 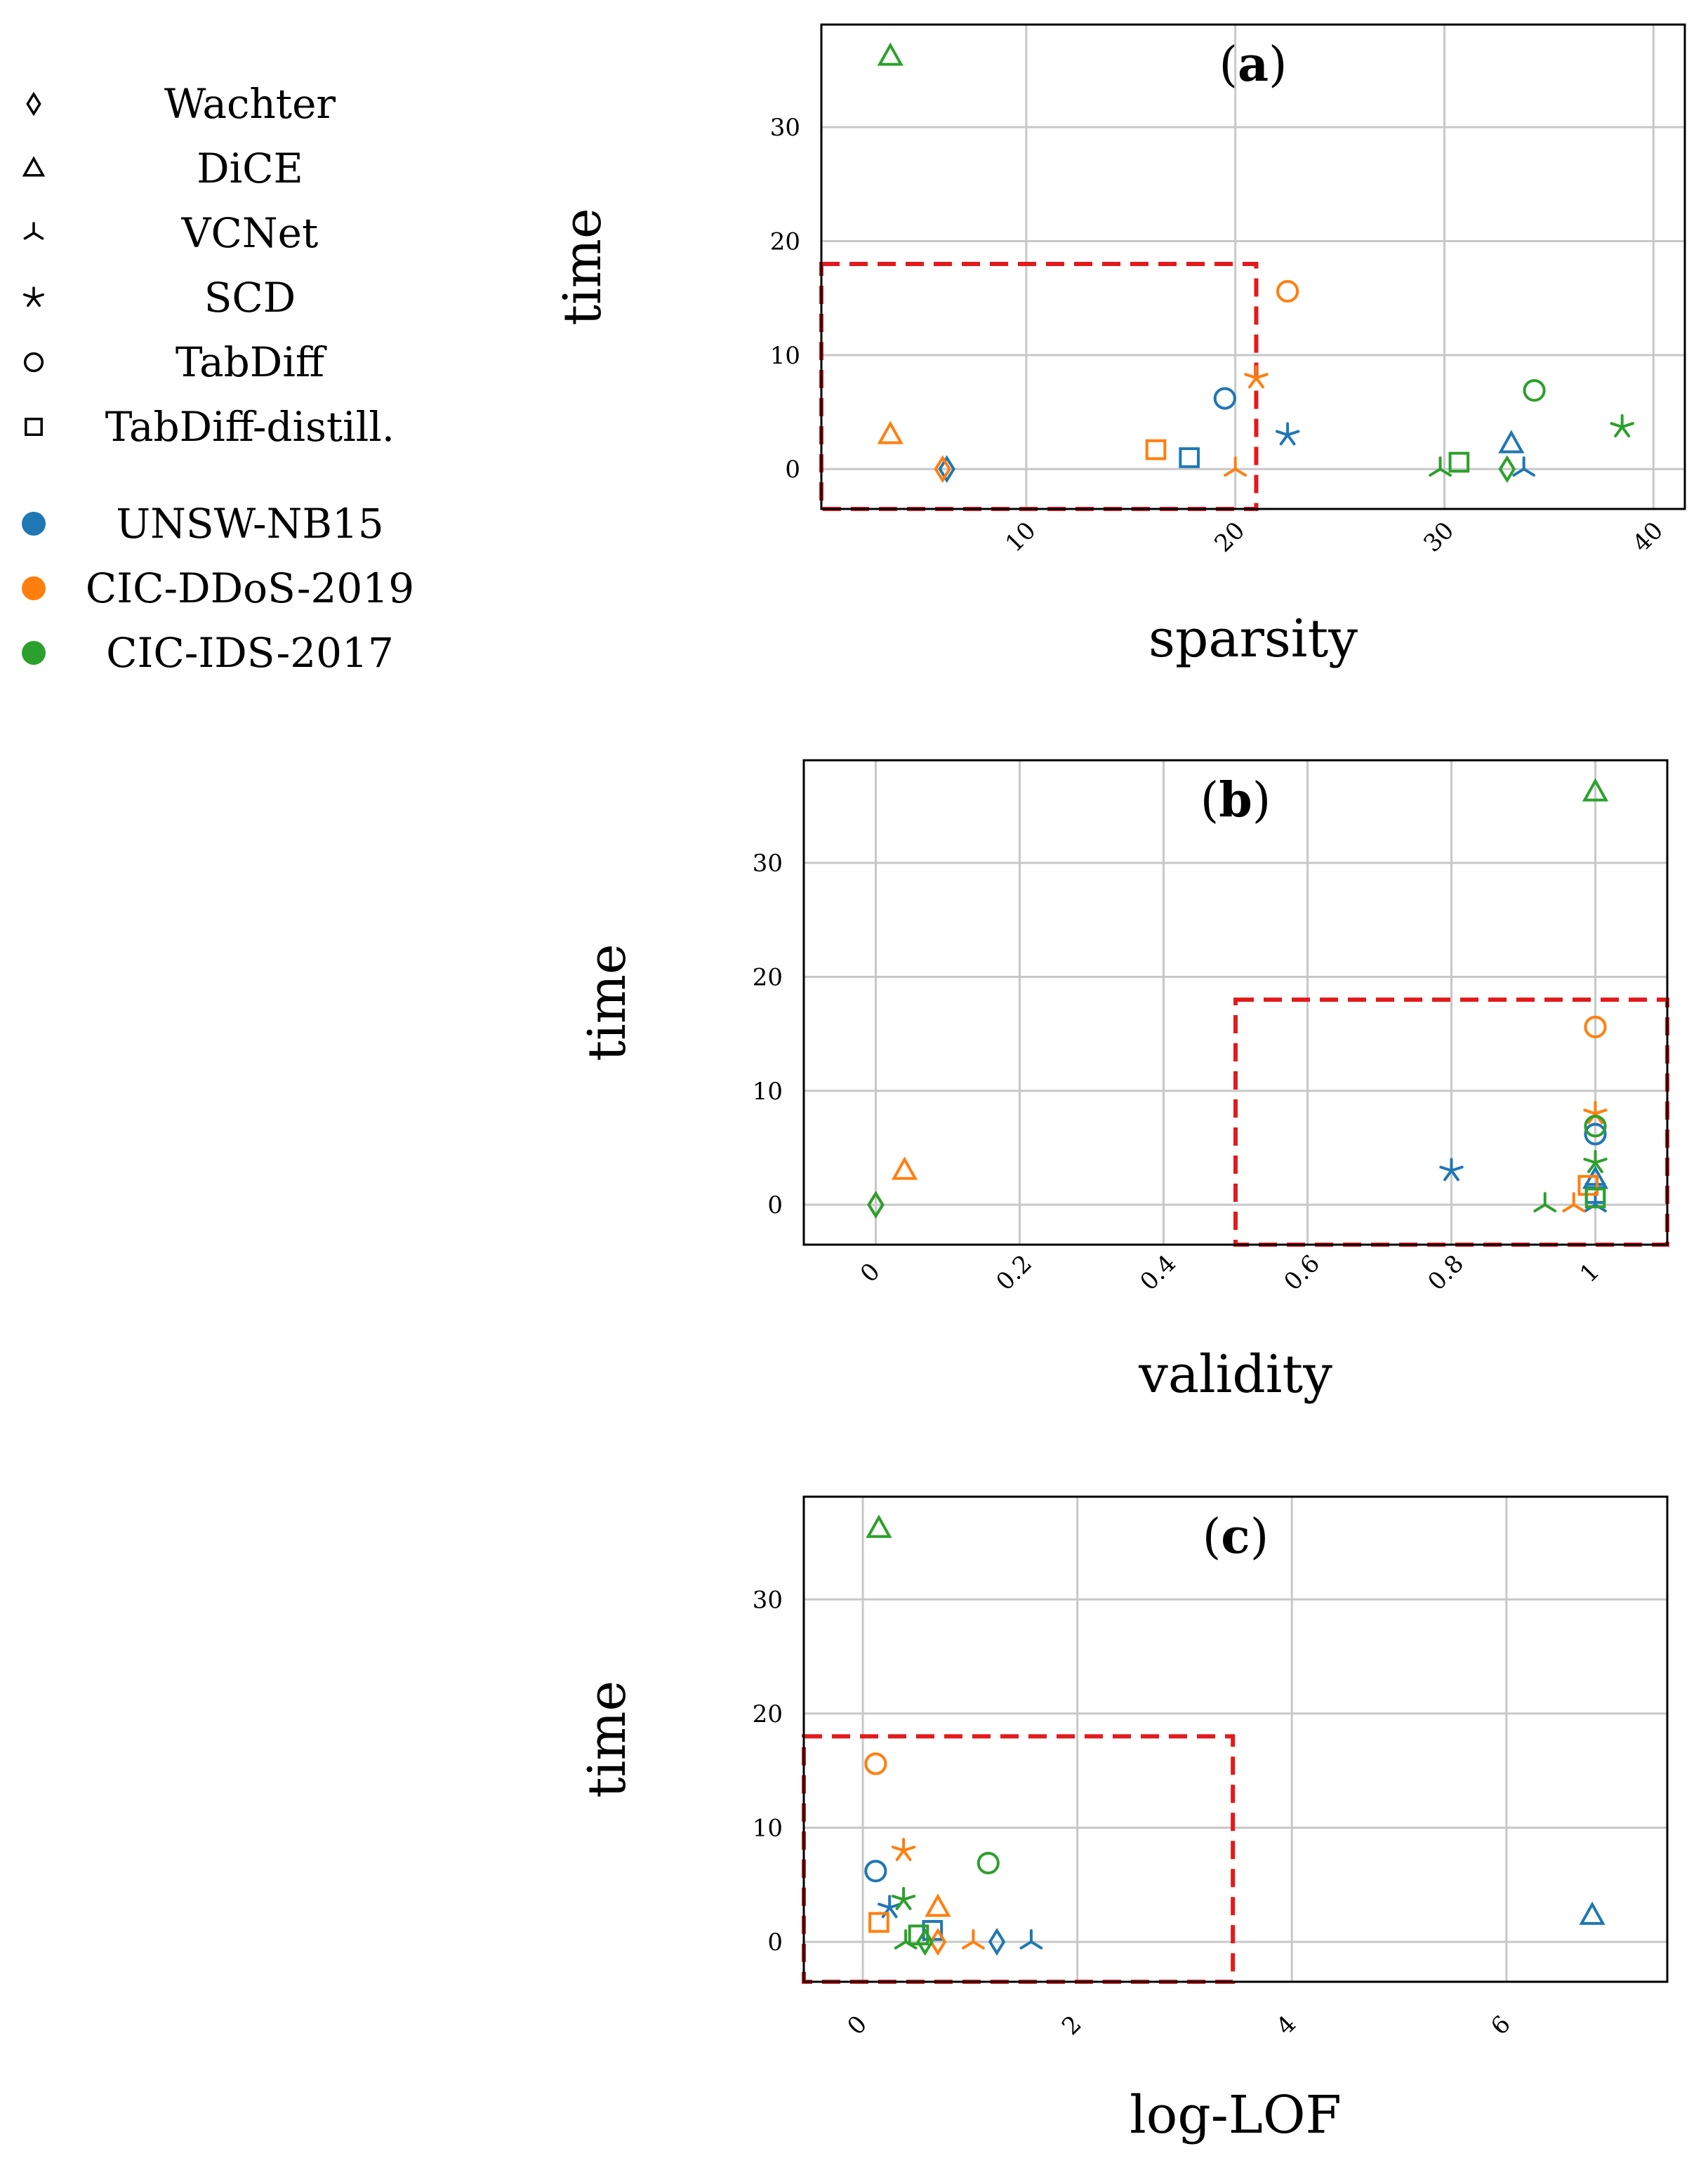 What do you see at coordinates (34, 166) in the screenshot?
I see `legend-marker-triangle-icon` at bounding box center [34, 166].